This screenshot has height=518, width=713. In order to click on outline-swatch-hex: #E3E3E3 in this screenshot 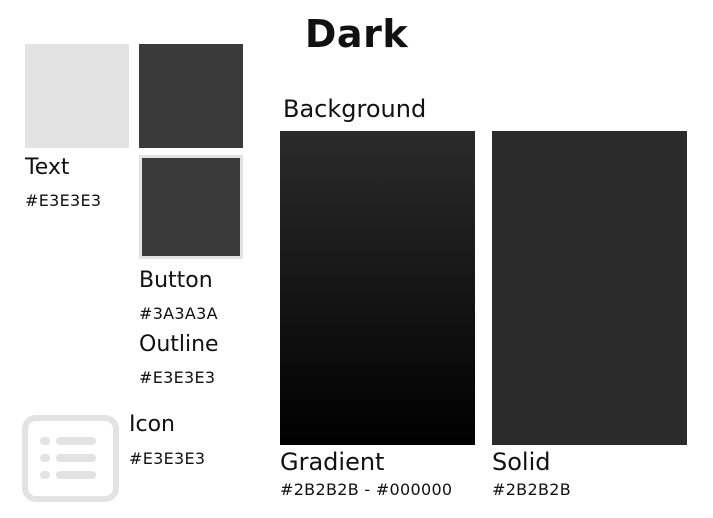, I will do `click(177, 377)`.